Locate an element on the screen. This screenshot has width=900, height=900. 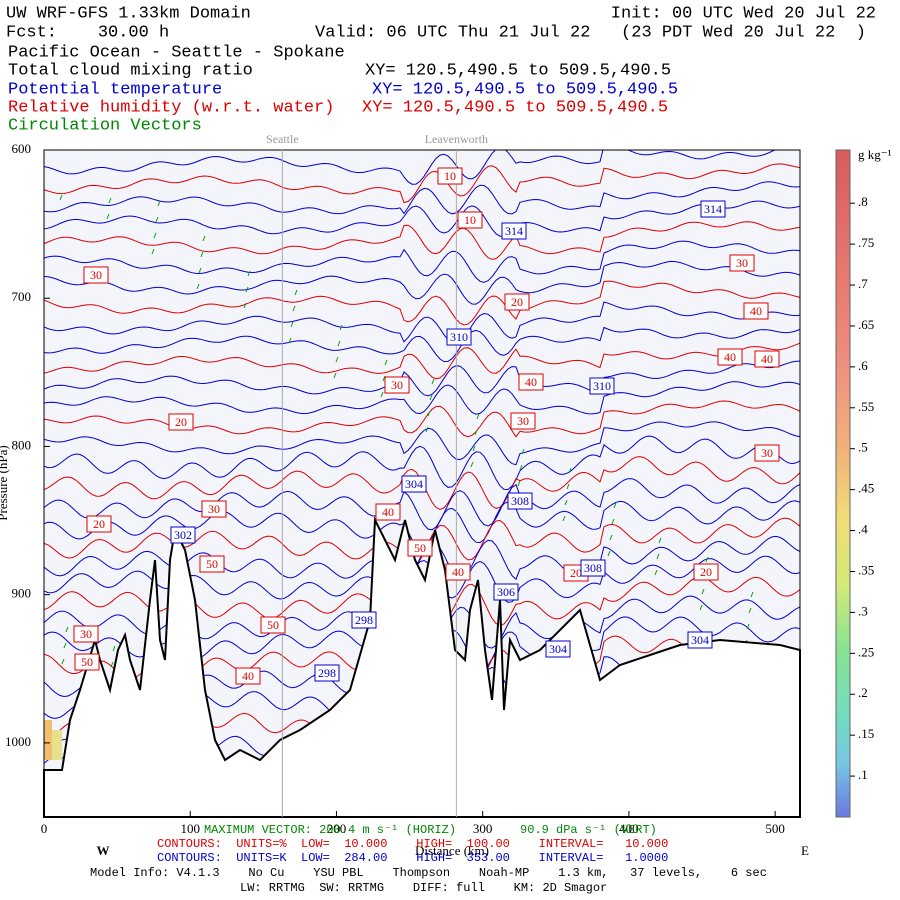
colorbar-tick-label: .65 is located at coordinates (866, 324).